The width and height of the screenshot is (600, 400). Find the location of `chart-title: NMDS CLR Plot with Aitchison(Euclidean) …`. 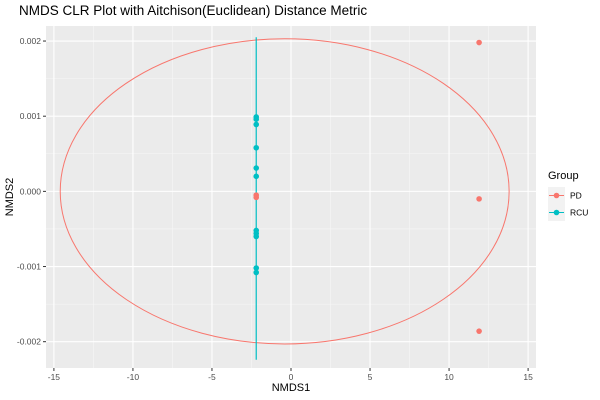

chart-title: NMDS CLR Plot with Aitchison(Euclidean) … is located at coordinates (193, 10).